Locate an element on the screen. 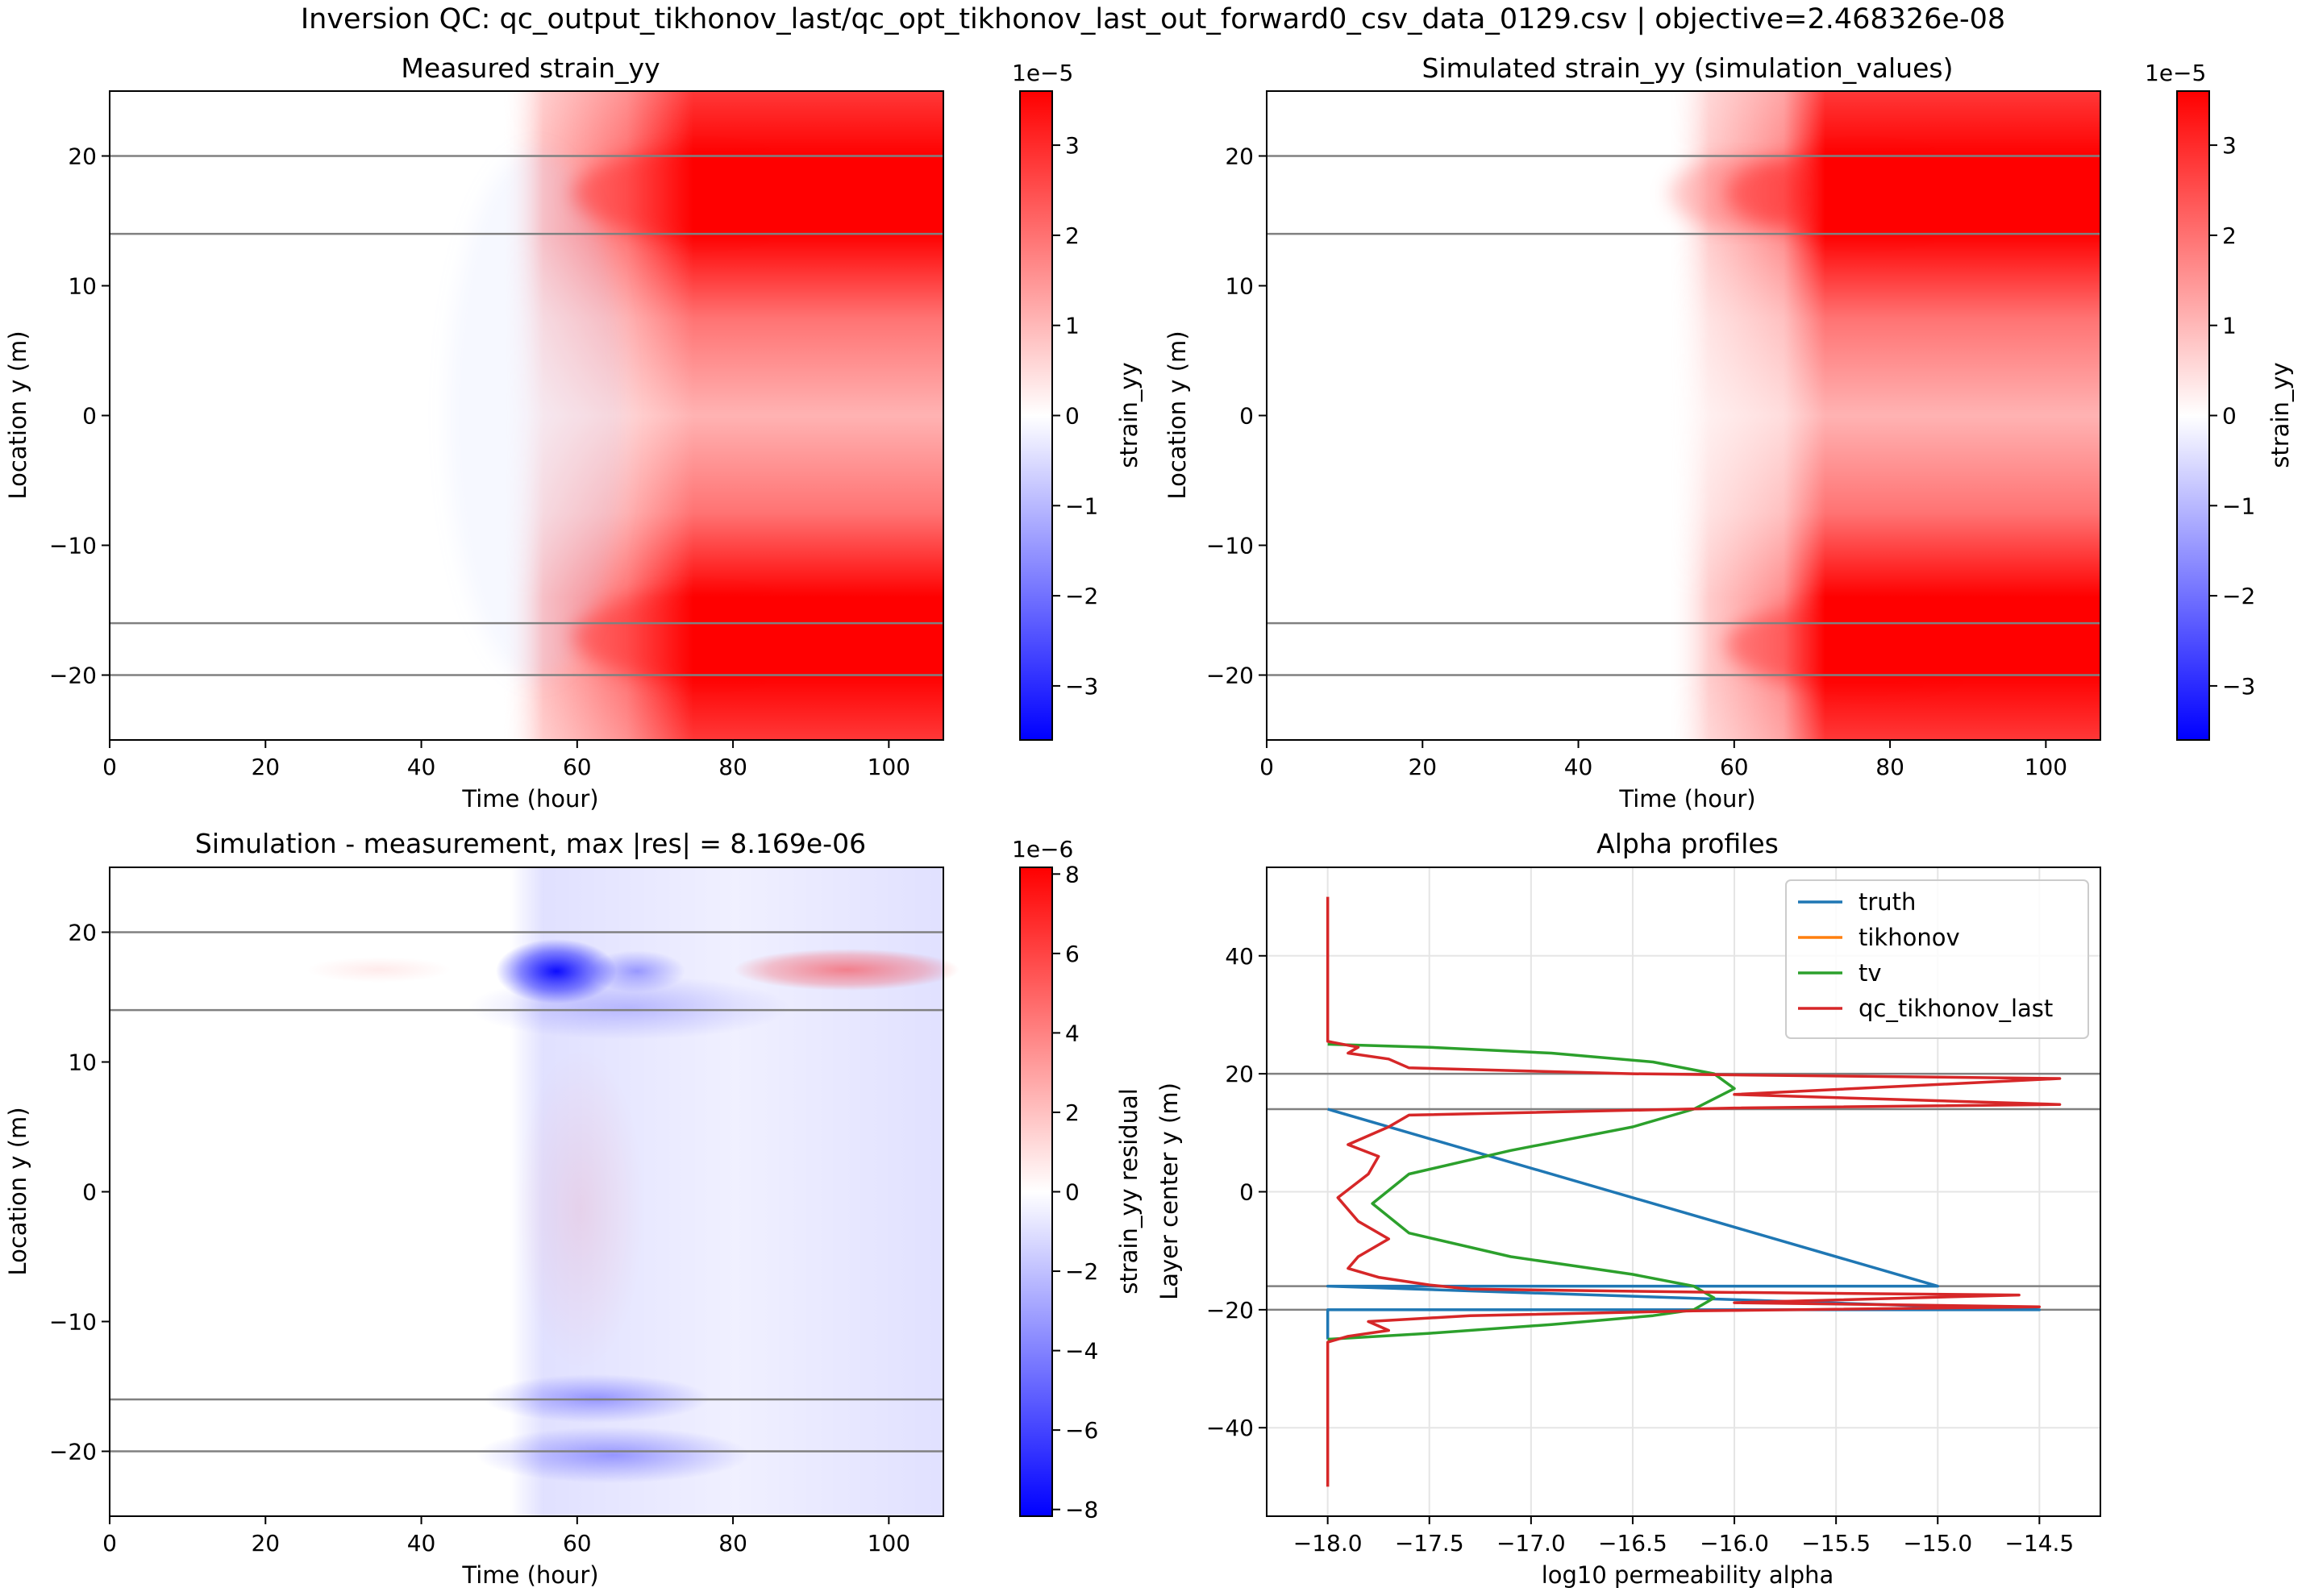  series-line-qc_tikhonov_last is located at coordinates (1694, 1191).